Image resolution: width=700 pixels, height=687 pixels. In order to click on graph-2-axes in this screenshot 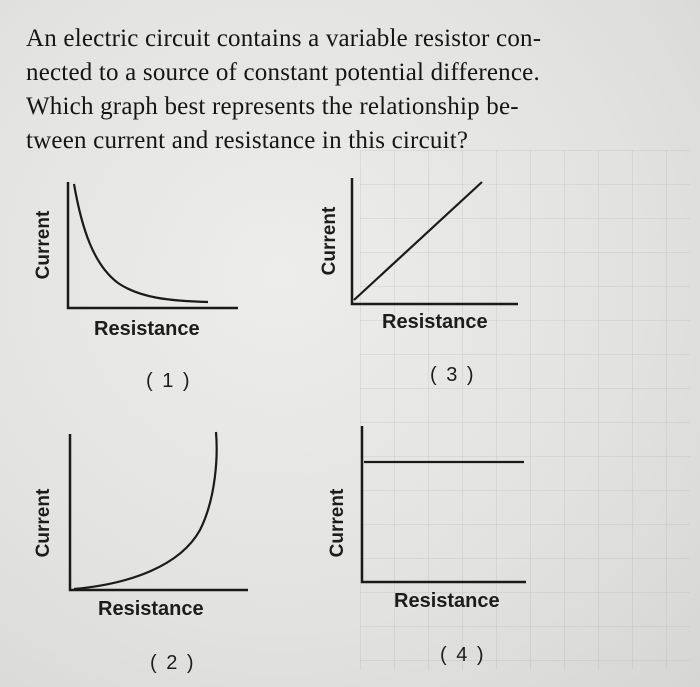, I will do `click(158, 513)`.